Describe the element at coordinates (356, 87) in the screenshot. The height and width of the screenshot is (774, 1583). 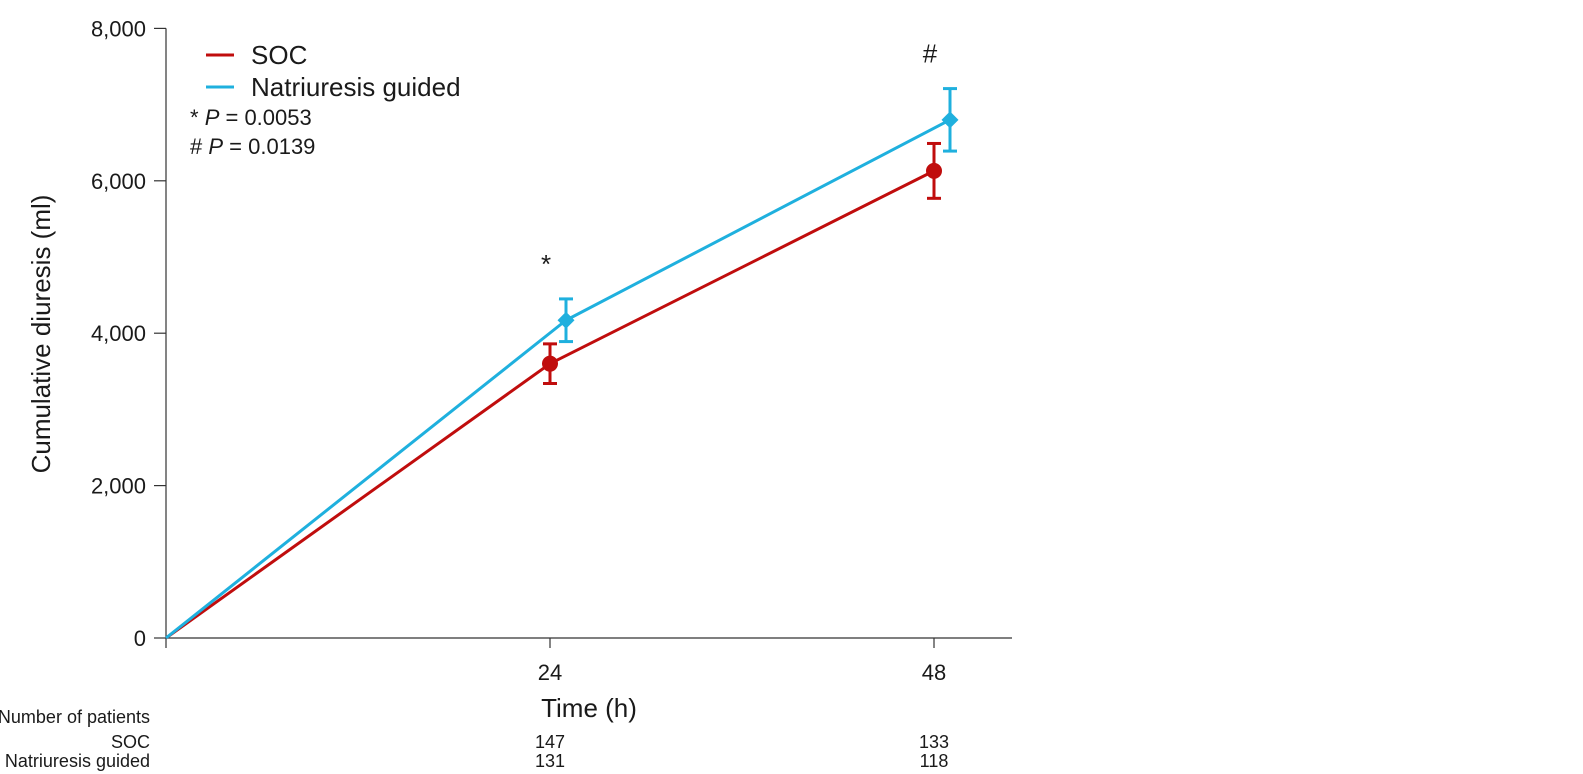
I see `legend-label: Natriuresis guided` at that location.